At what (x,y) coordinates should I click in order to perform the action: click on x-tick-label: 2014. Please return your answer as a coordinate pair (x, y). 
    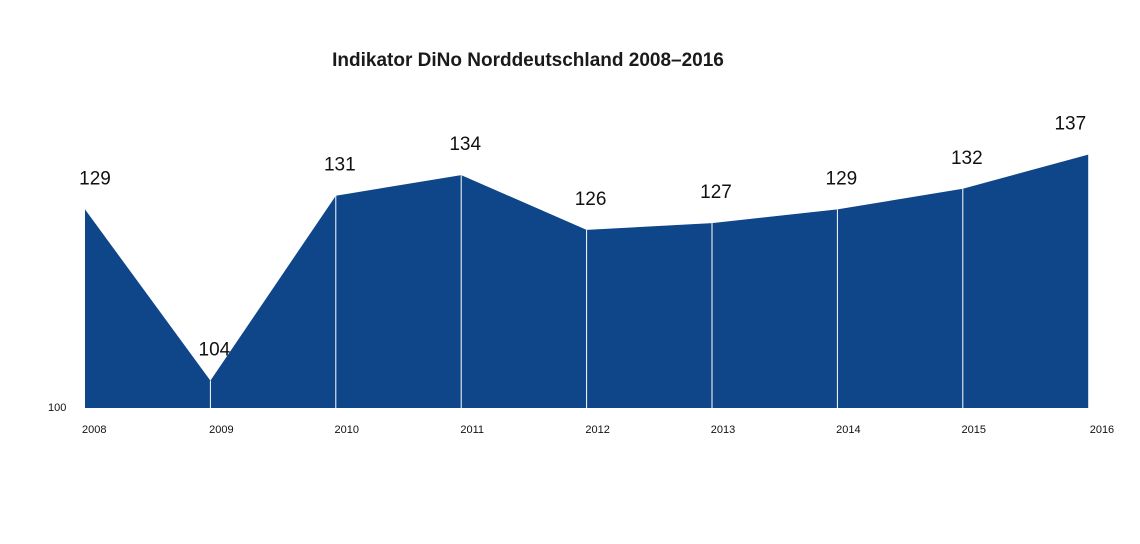
    Looking at the image, I should click on (848, 430).